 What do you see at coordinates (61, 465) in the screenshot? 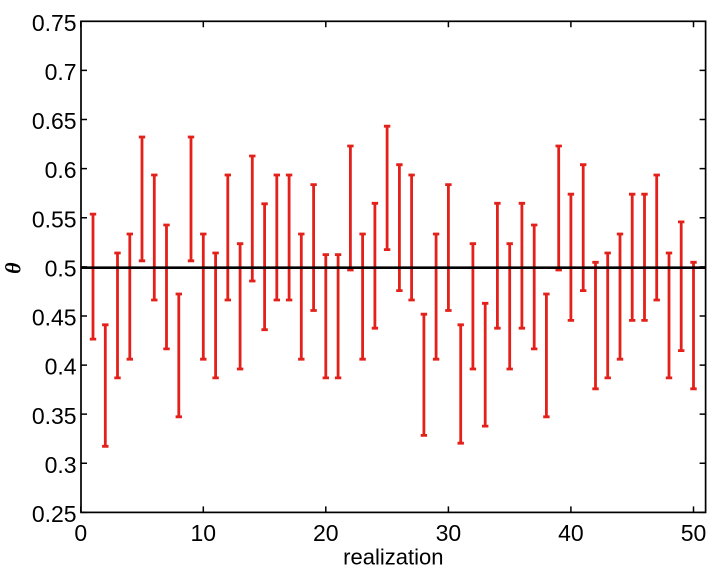
I see `svg-text: 0.3` at bounding box center [61, 465].